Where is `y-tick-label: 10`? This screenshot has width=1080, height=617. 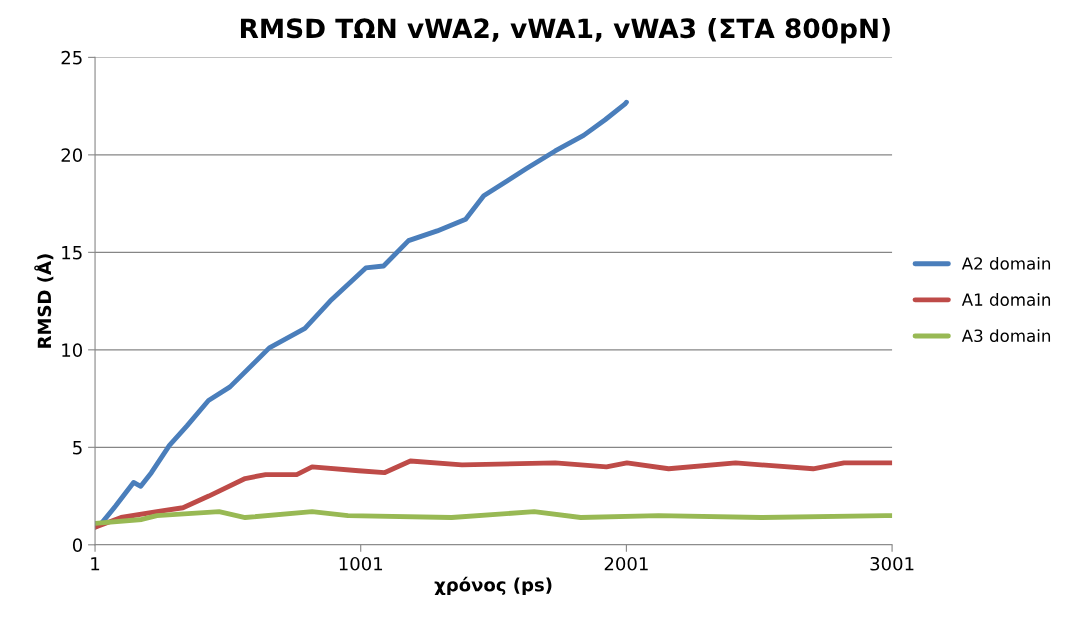 y-tick-label: 10 is located at coordinates (72, 350).